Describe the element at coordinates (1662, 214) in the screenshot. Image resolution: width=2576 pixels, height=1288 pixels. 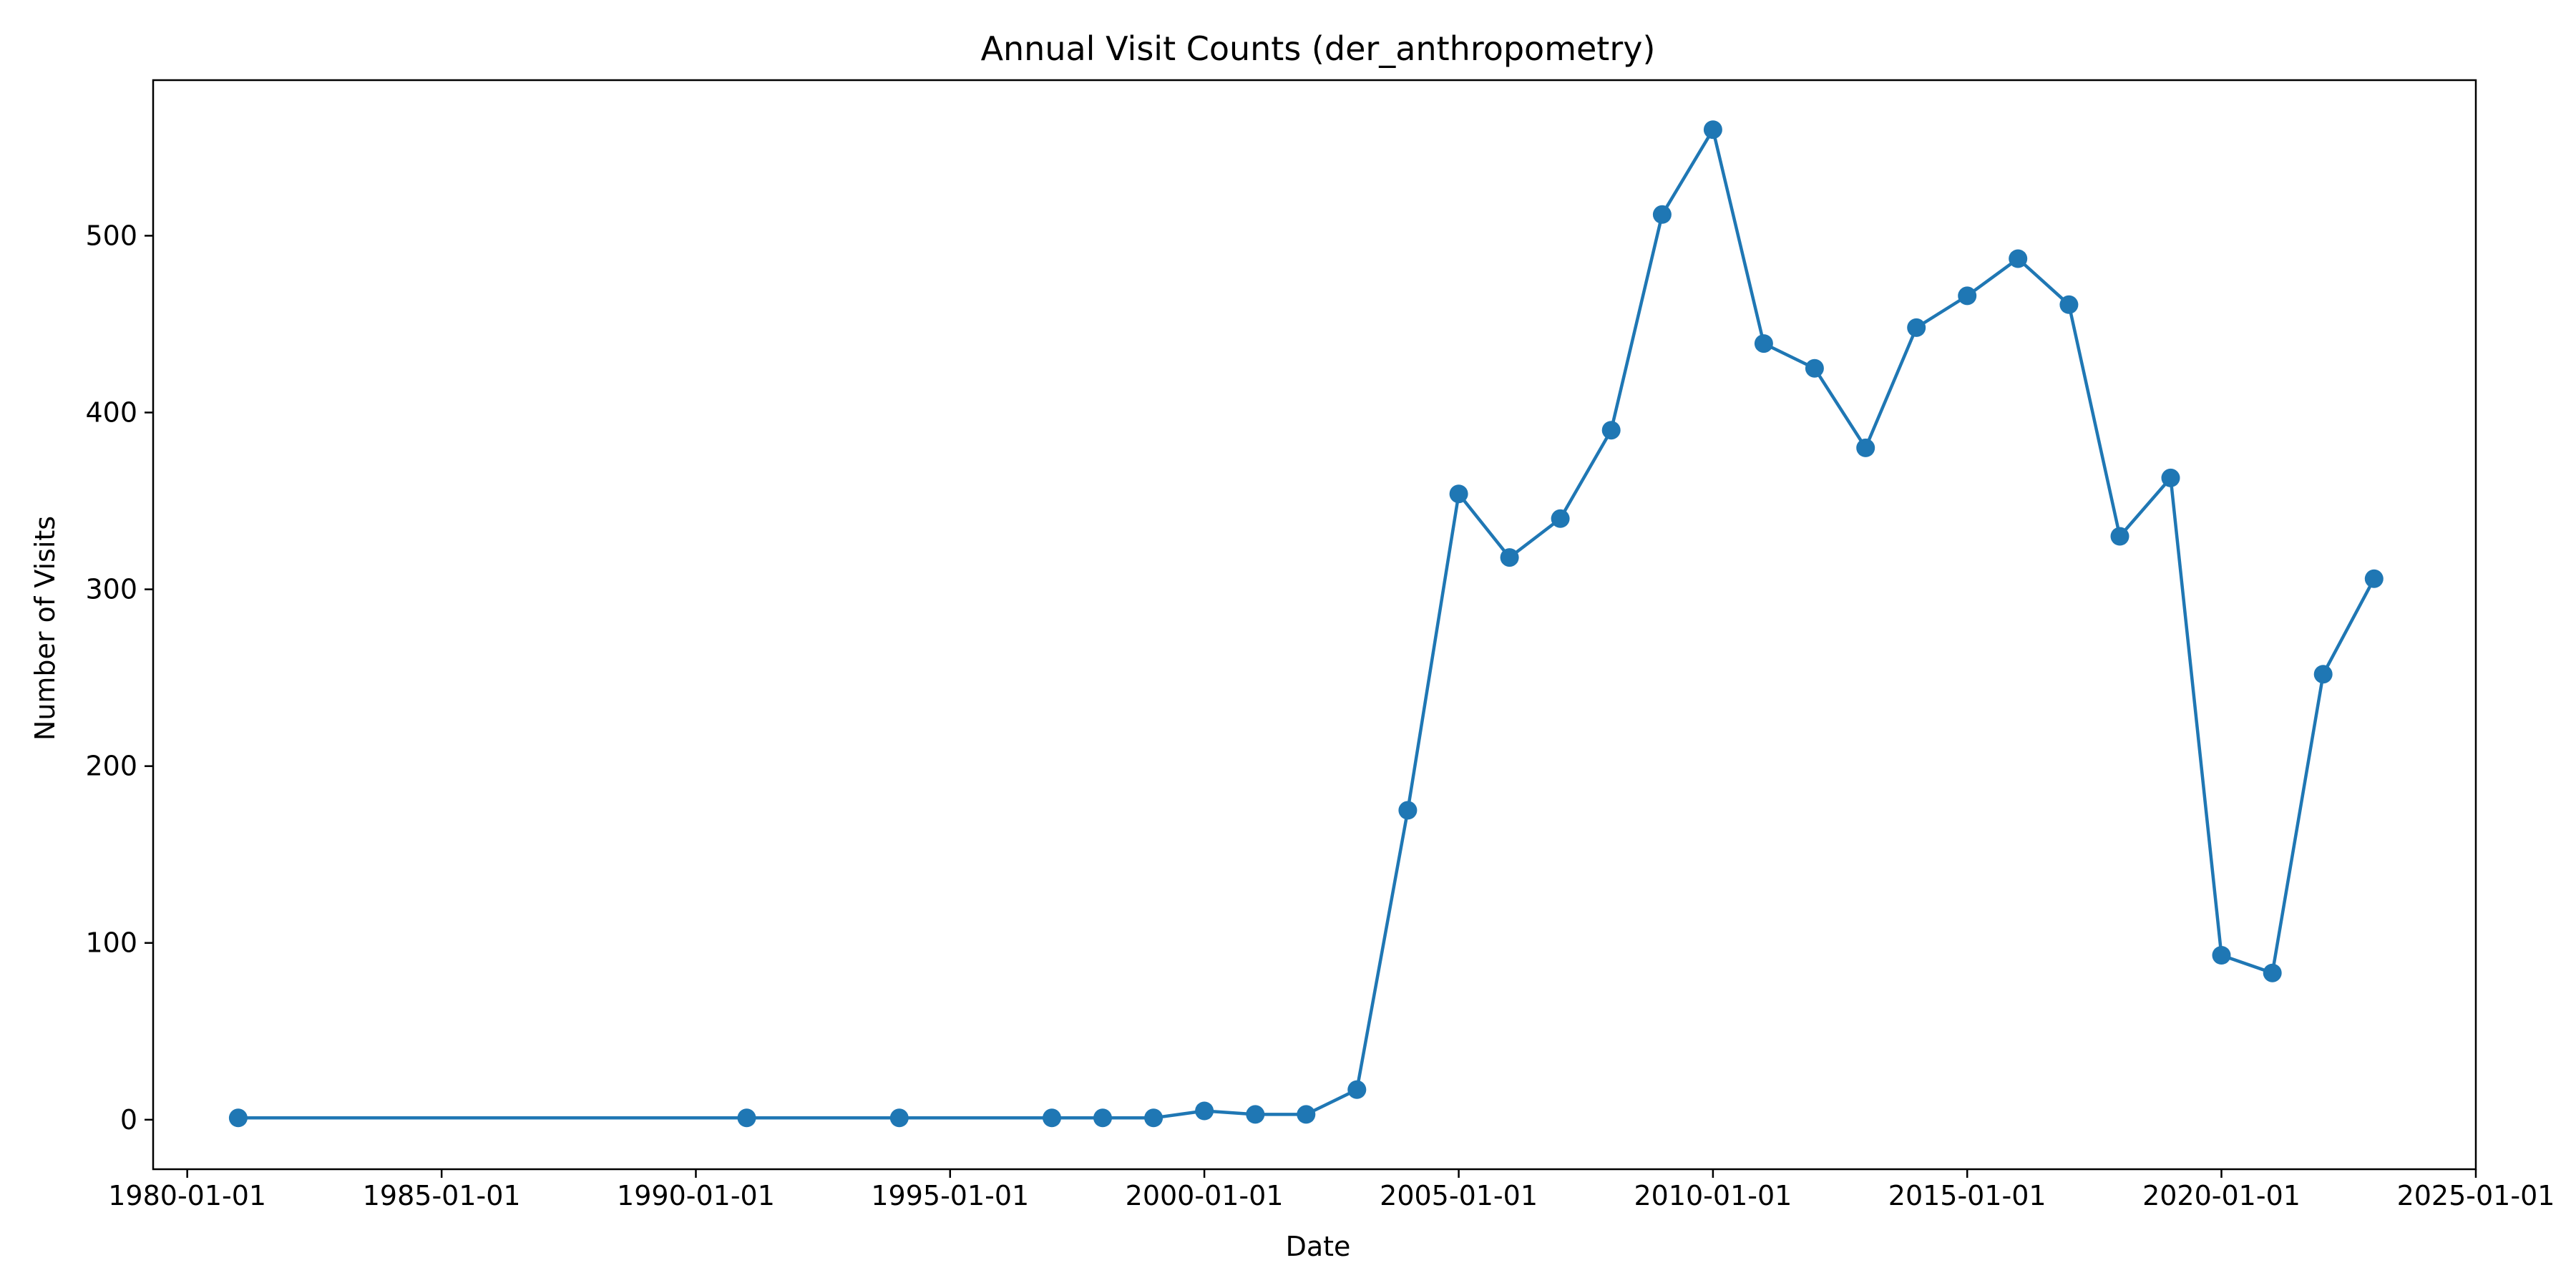
I see `data-point-2009` at that location.